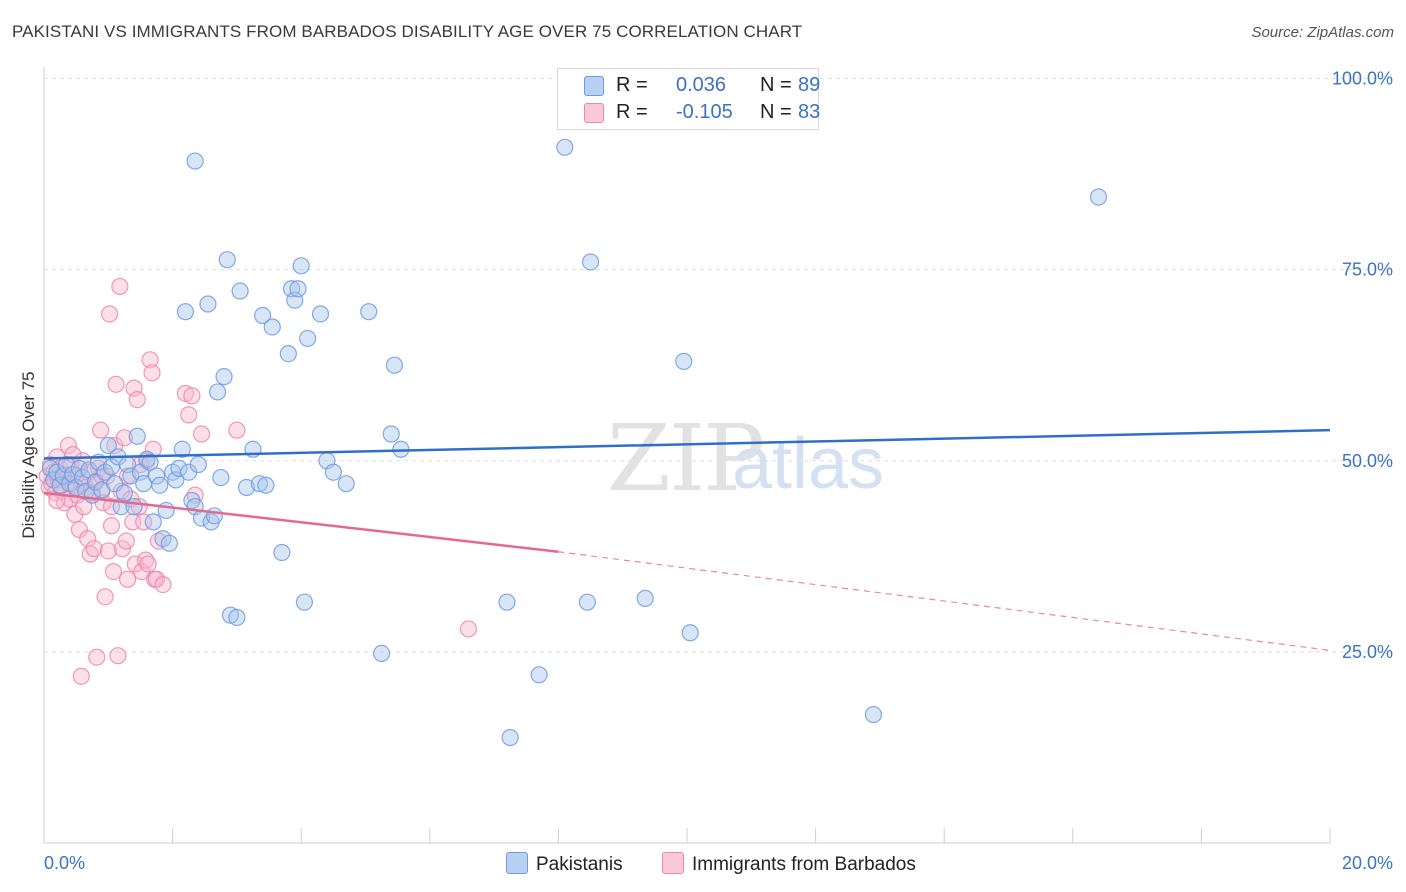  Describe the element at coordinates (28, 454) in the screenshot. I see `y-axis-label: Disability Age Over 75` at that location.